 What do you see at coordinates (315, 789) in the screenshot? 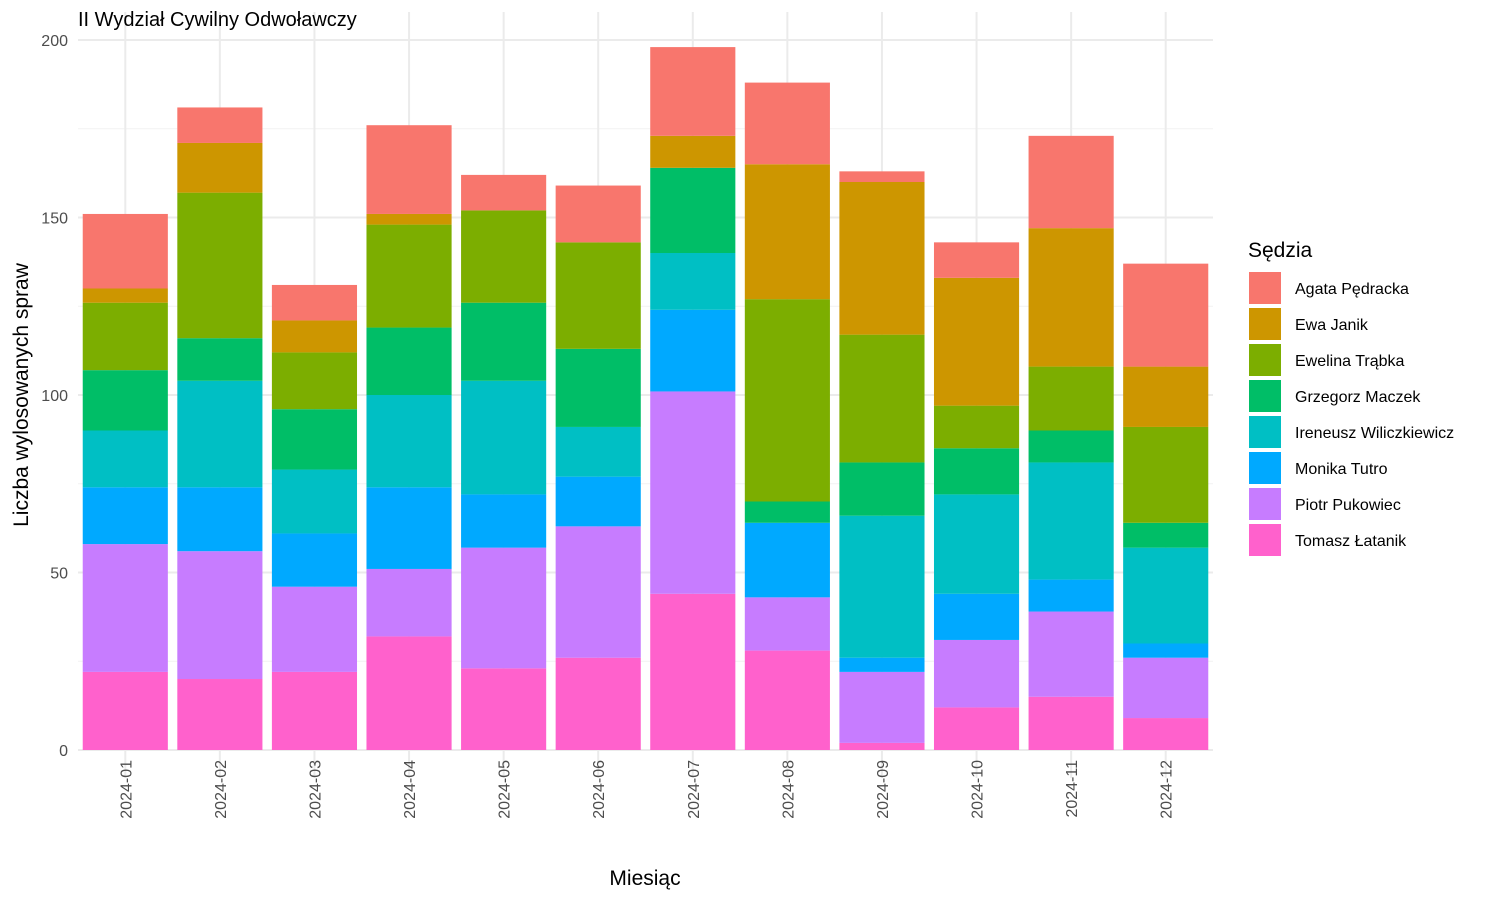
I see `x-tick-label: 2024-03` at bounding box center [315, 789].